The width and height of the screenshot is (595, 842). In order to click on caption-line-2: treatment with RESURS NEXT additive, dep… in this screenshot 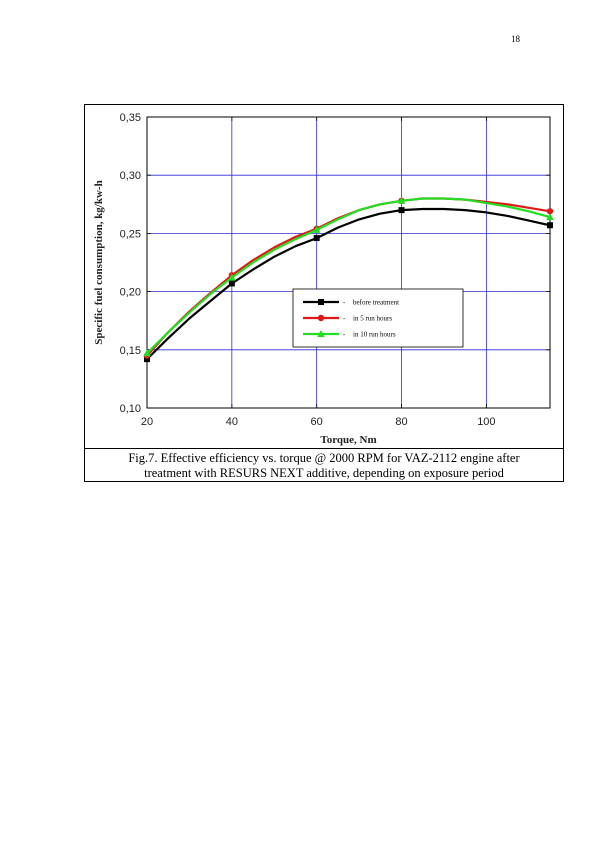, I will do `click(324, 473)`.